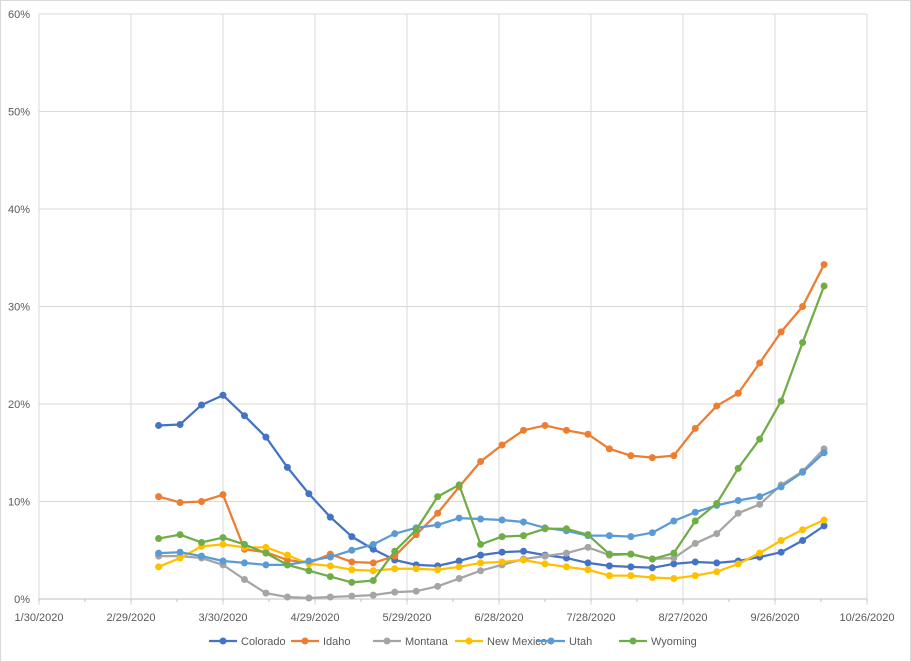 Image resolution: width=911 pixels, height=662 pixels. What do you see at coordinates (580, 642) in the screenshot?
I see `legend-label: Utah` at bounding box center [580, 642].